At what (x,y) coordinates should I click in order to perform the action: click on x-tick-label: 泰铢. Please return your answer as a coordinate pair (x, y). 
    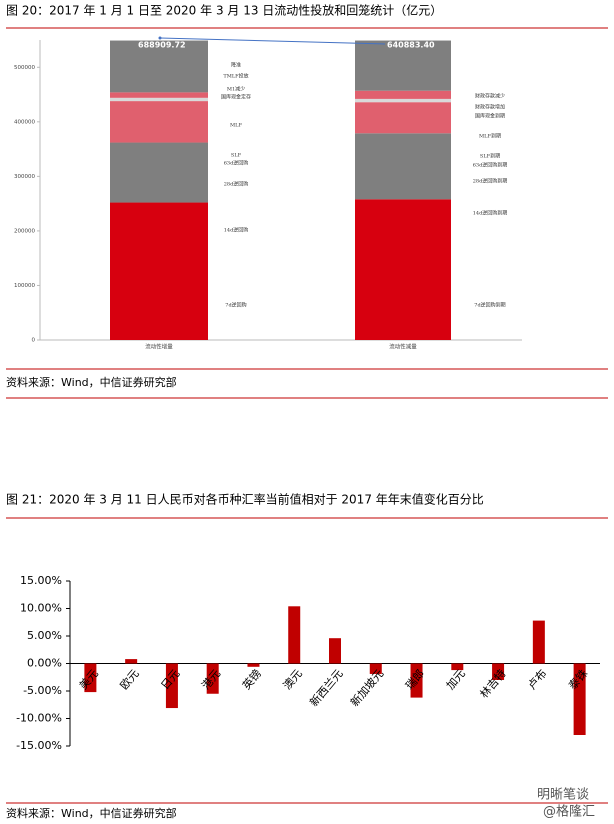
    Looking at the image, I should click on (577, 679).